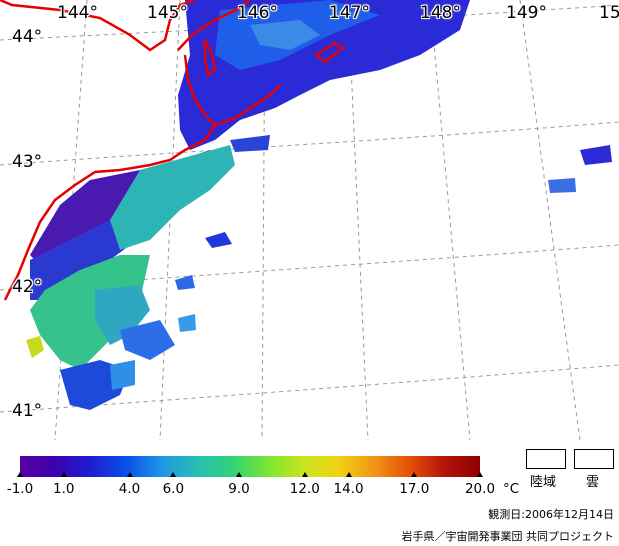 Image resolution: width=619 pixels, height=546 pixels. Describe the element at coordinates (27, 287) in the screenshot. I see `latitude-label-42: 42°` at that location.